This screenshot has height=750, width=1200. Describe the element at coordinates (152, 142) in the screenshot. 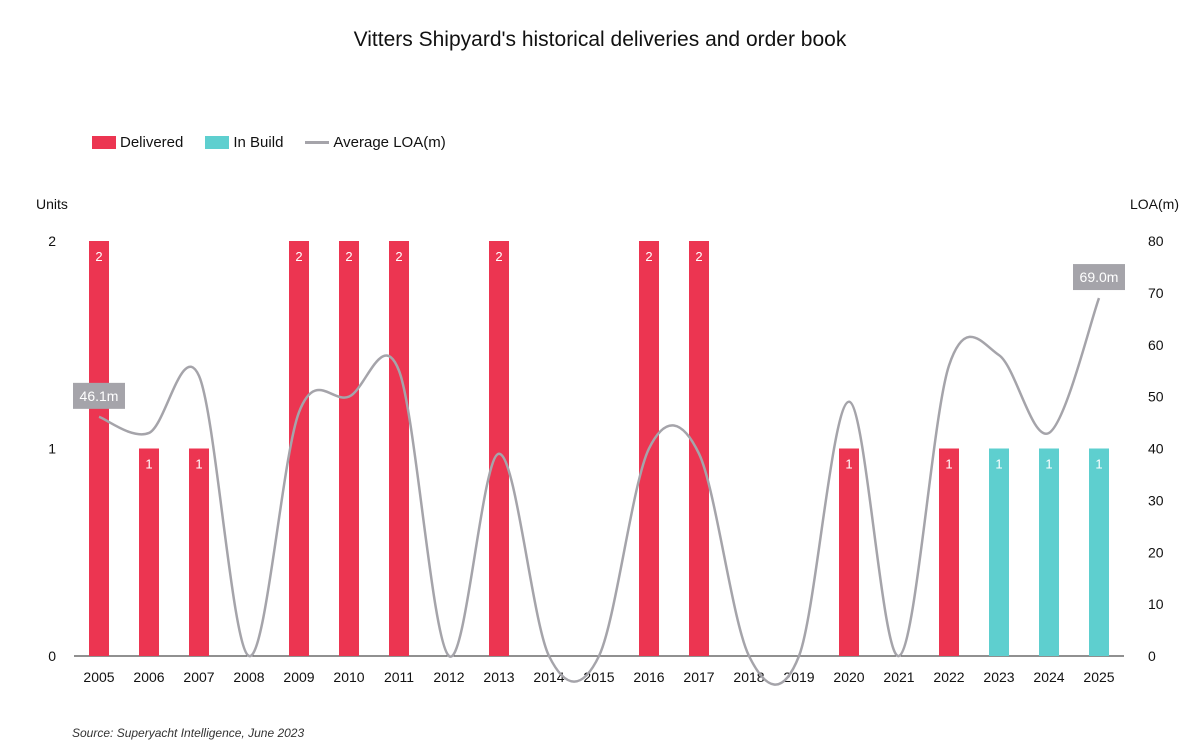

I see `legend-label-delivered: Delivered` at that location.